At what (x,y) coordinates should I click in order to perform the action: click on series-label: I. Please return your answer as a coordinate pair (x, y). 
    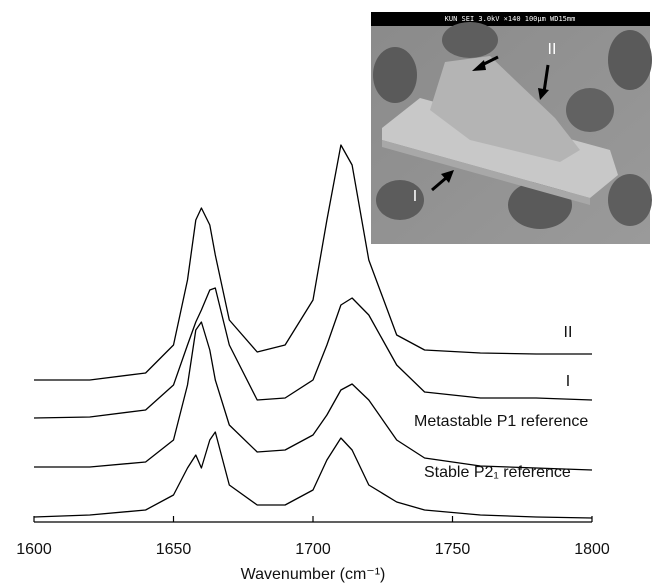
    Looking at the image, I should click on (568, 381).